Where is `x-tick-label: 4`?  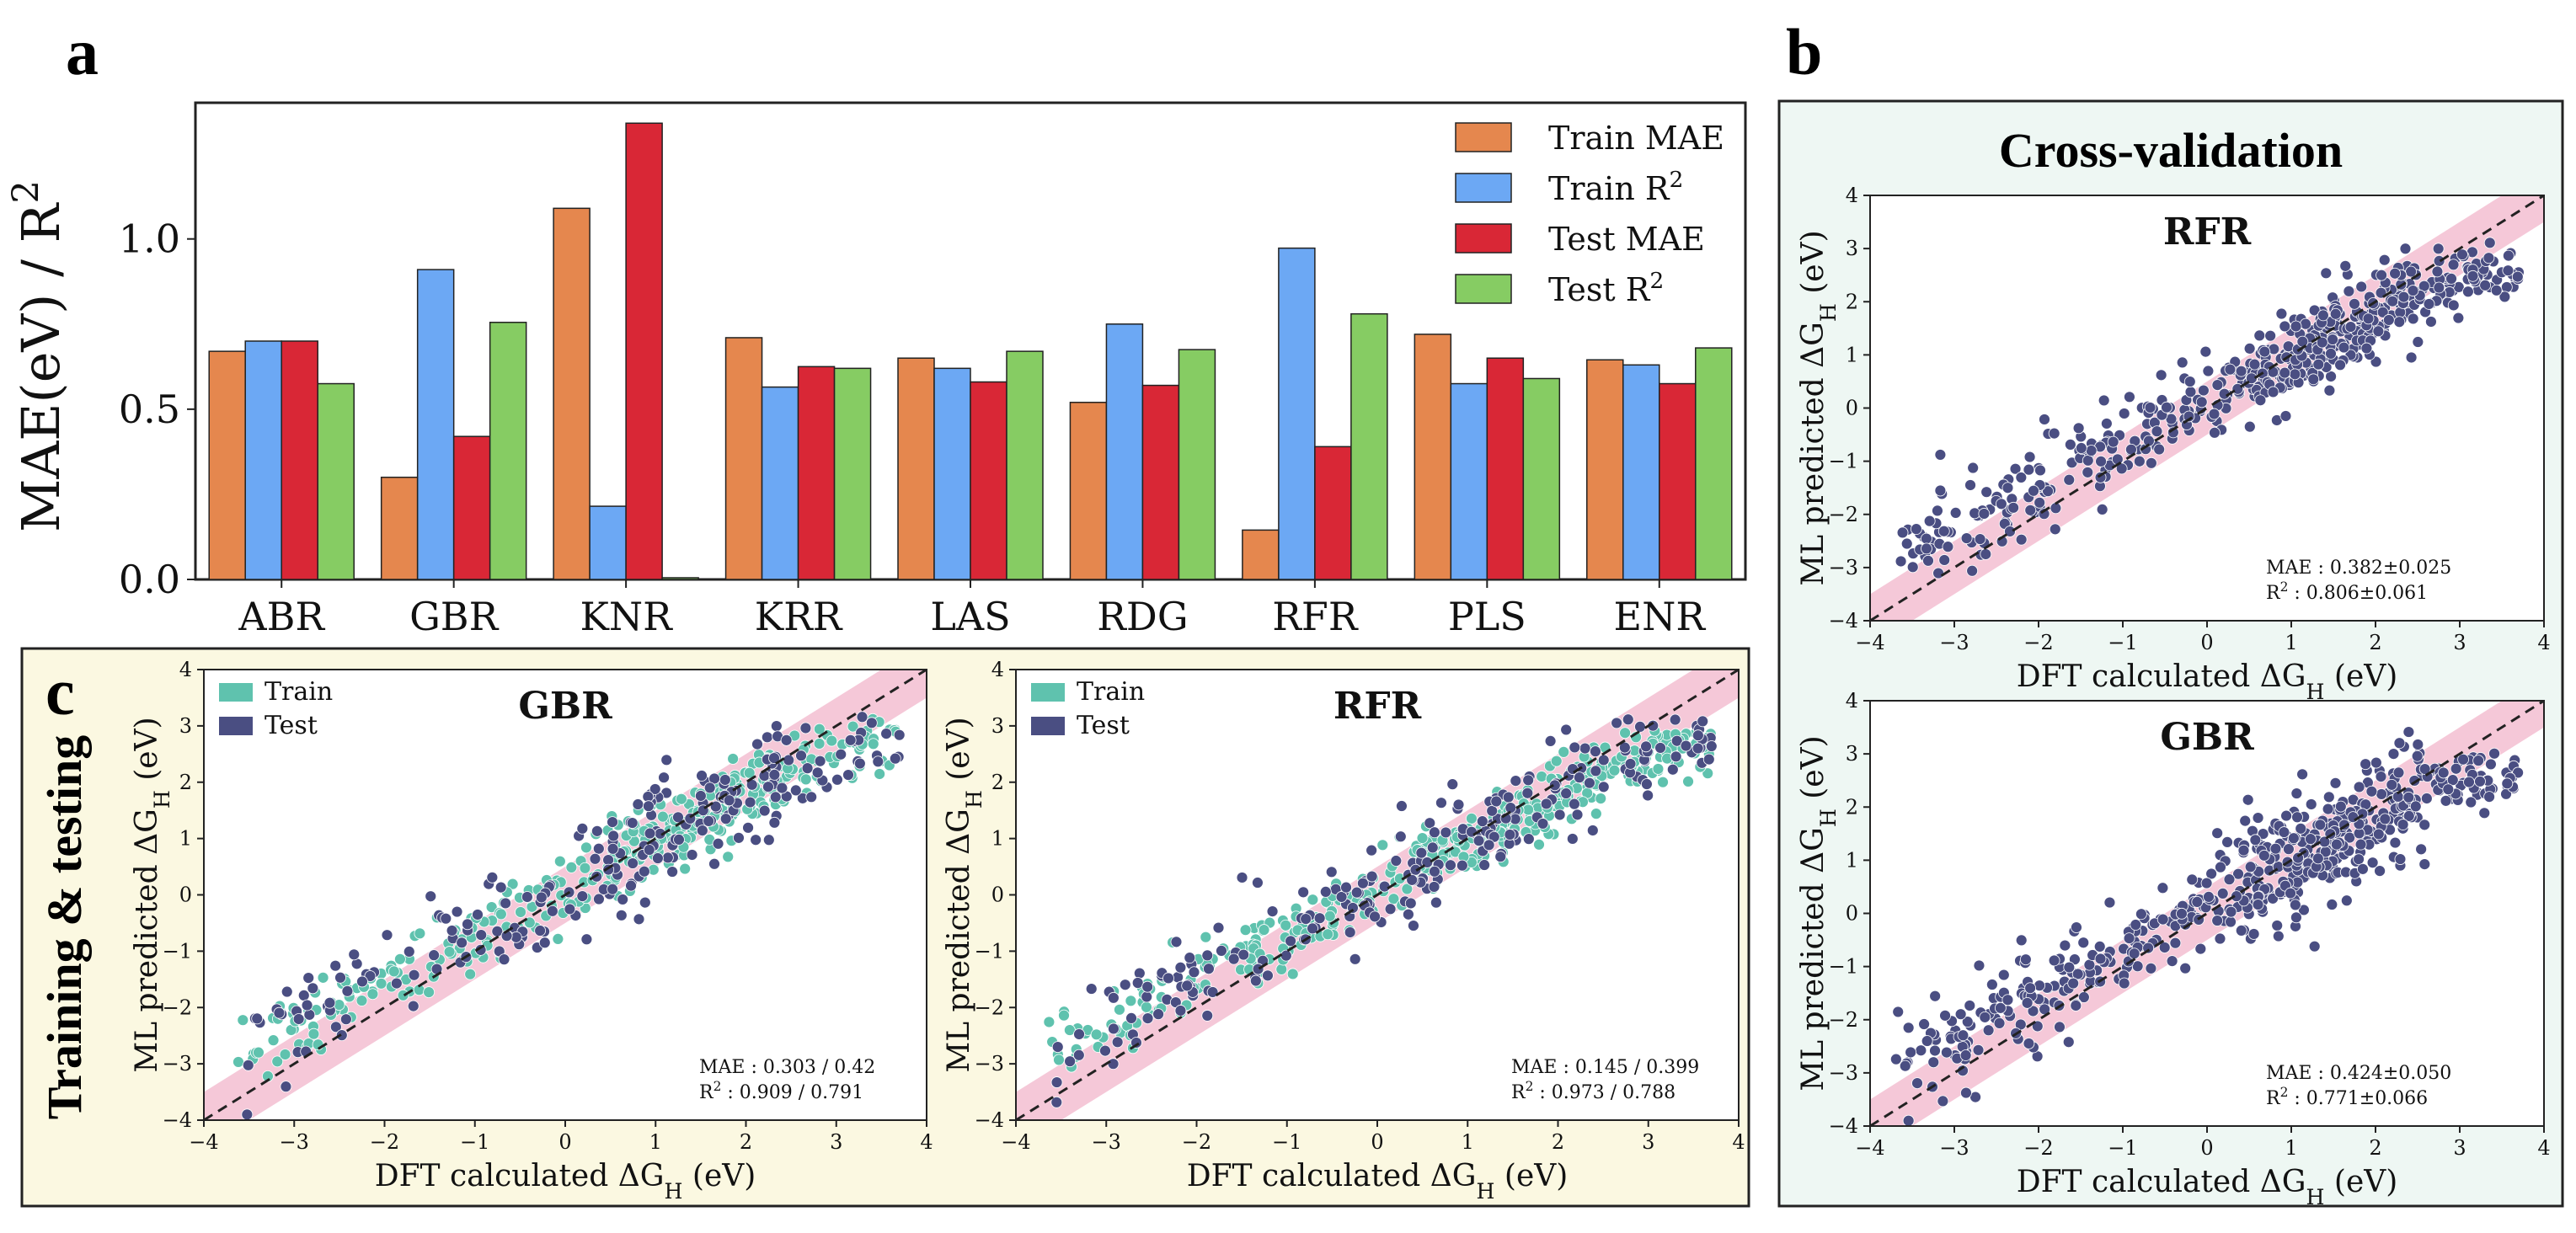
x-tick-label: 4 is located at coordinates (2543, 642).